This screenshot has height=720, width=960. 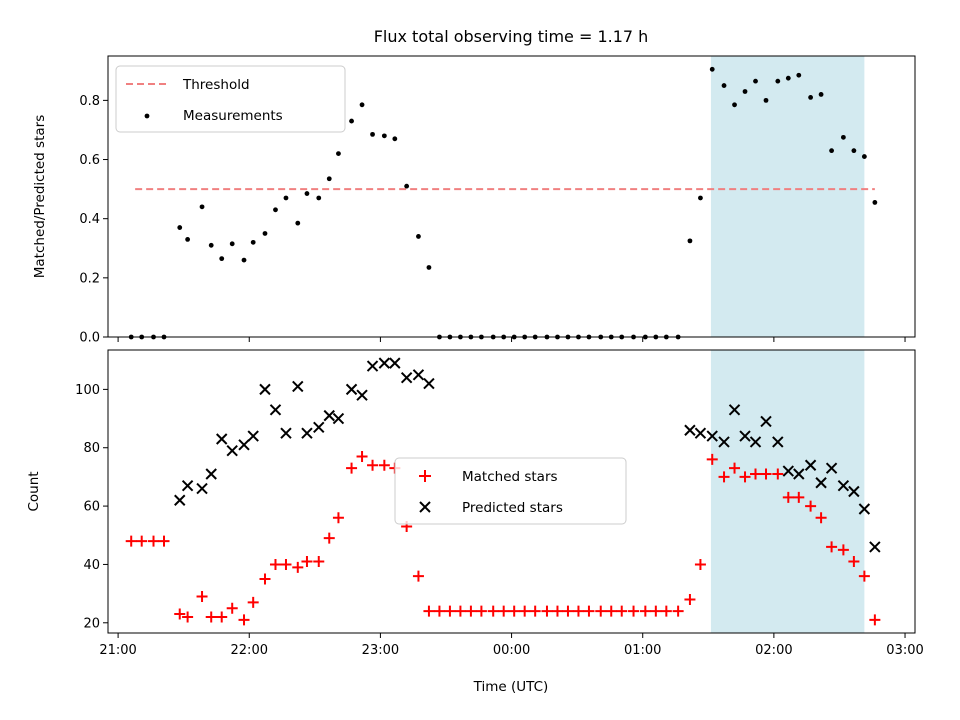 I want to click on y-tick-label: 80, so click(x=91, y=448).